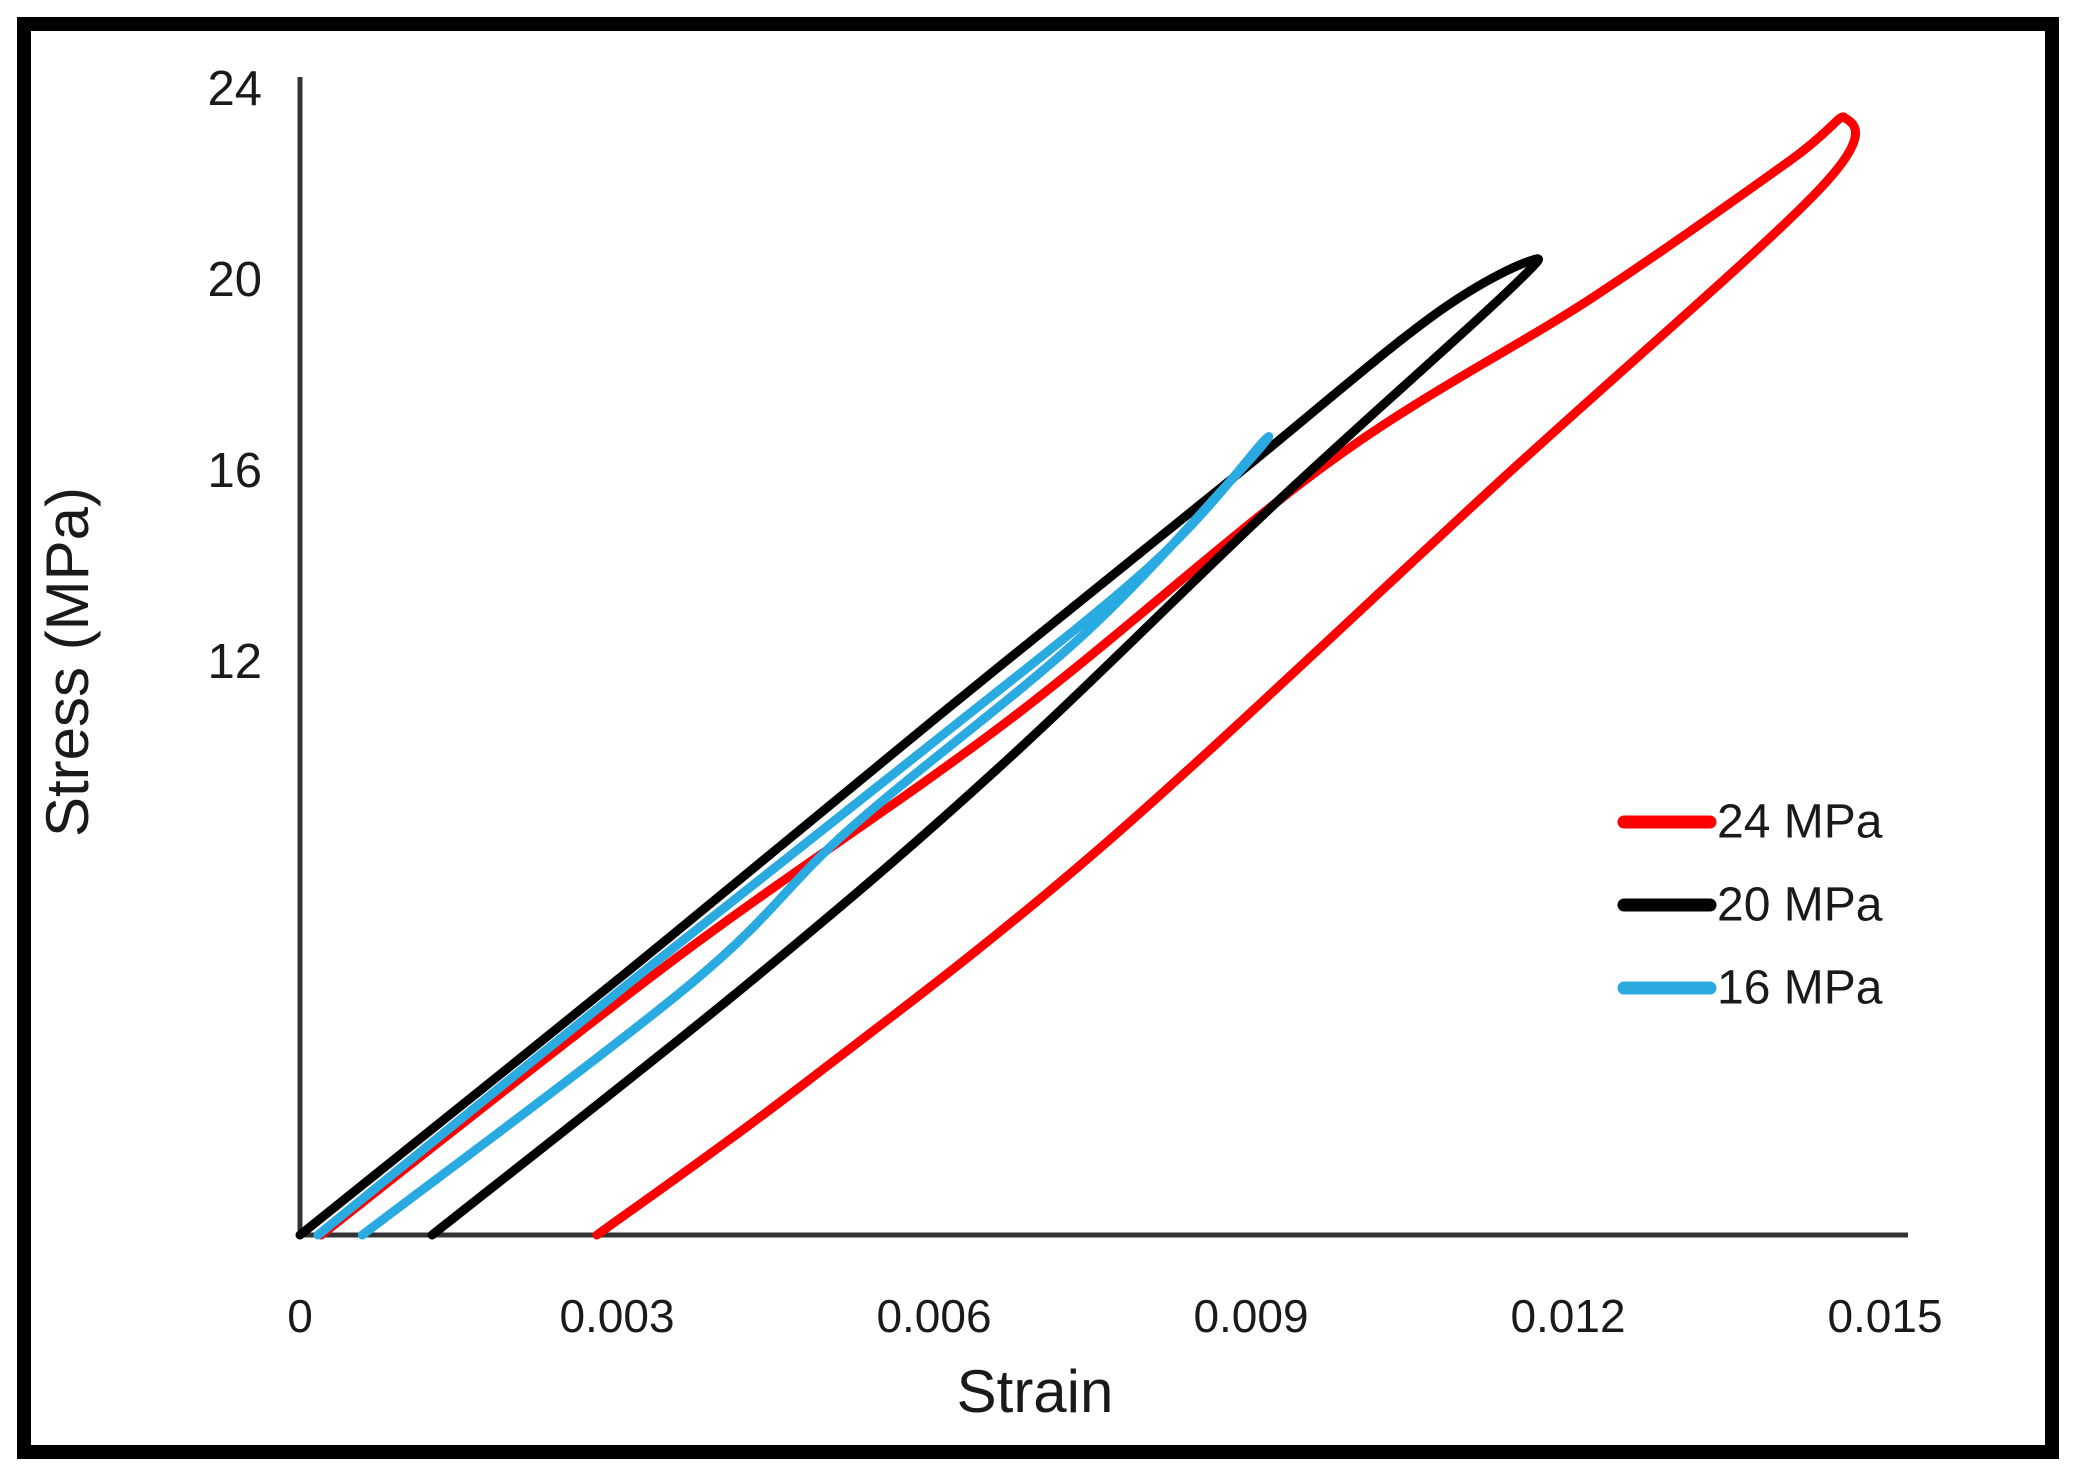 This screenshot has height=1477, width=2076. Describe the element at coordinates (1800, 905) in the screenshot. I see `legend-label-20mpa: 20 MPa` at that location.